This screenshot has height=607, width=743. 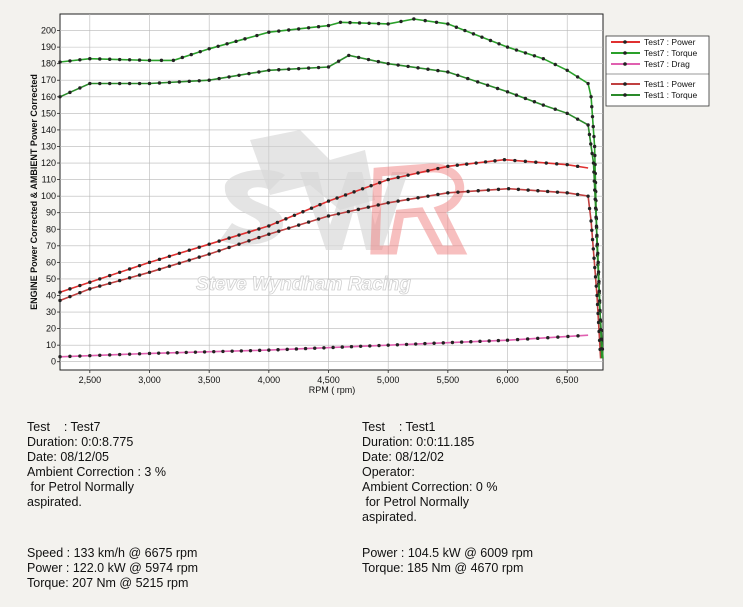 What do you see at coordinates (625, 84) in the screenshot?
I see `legend-marker` at bounding box center [625, 84].